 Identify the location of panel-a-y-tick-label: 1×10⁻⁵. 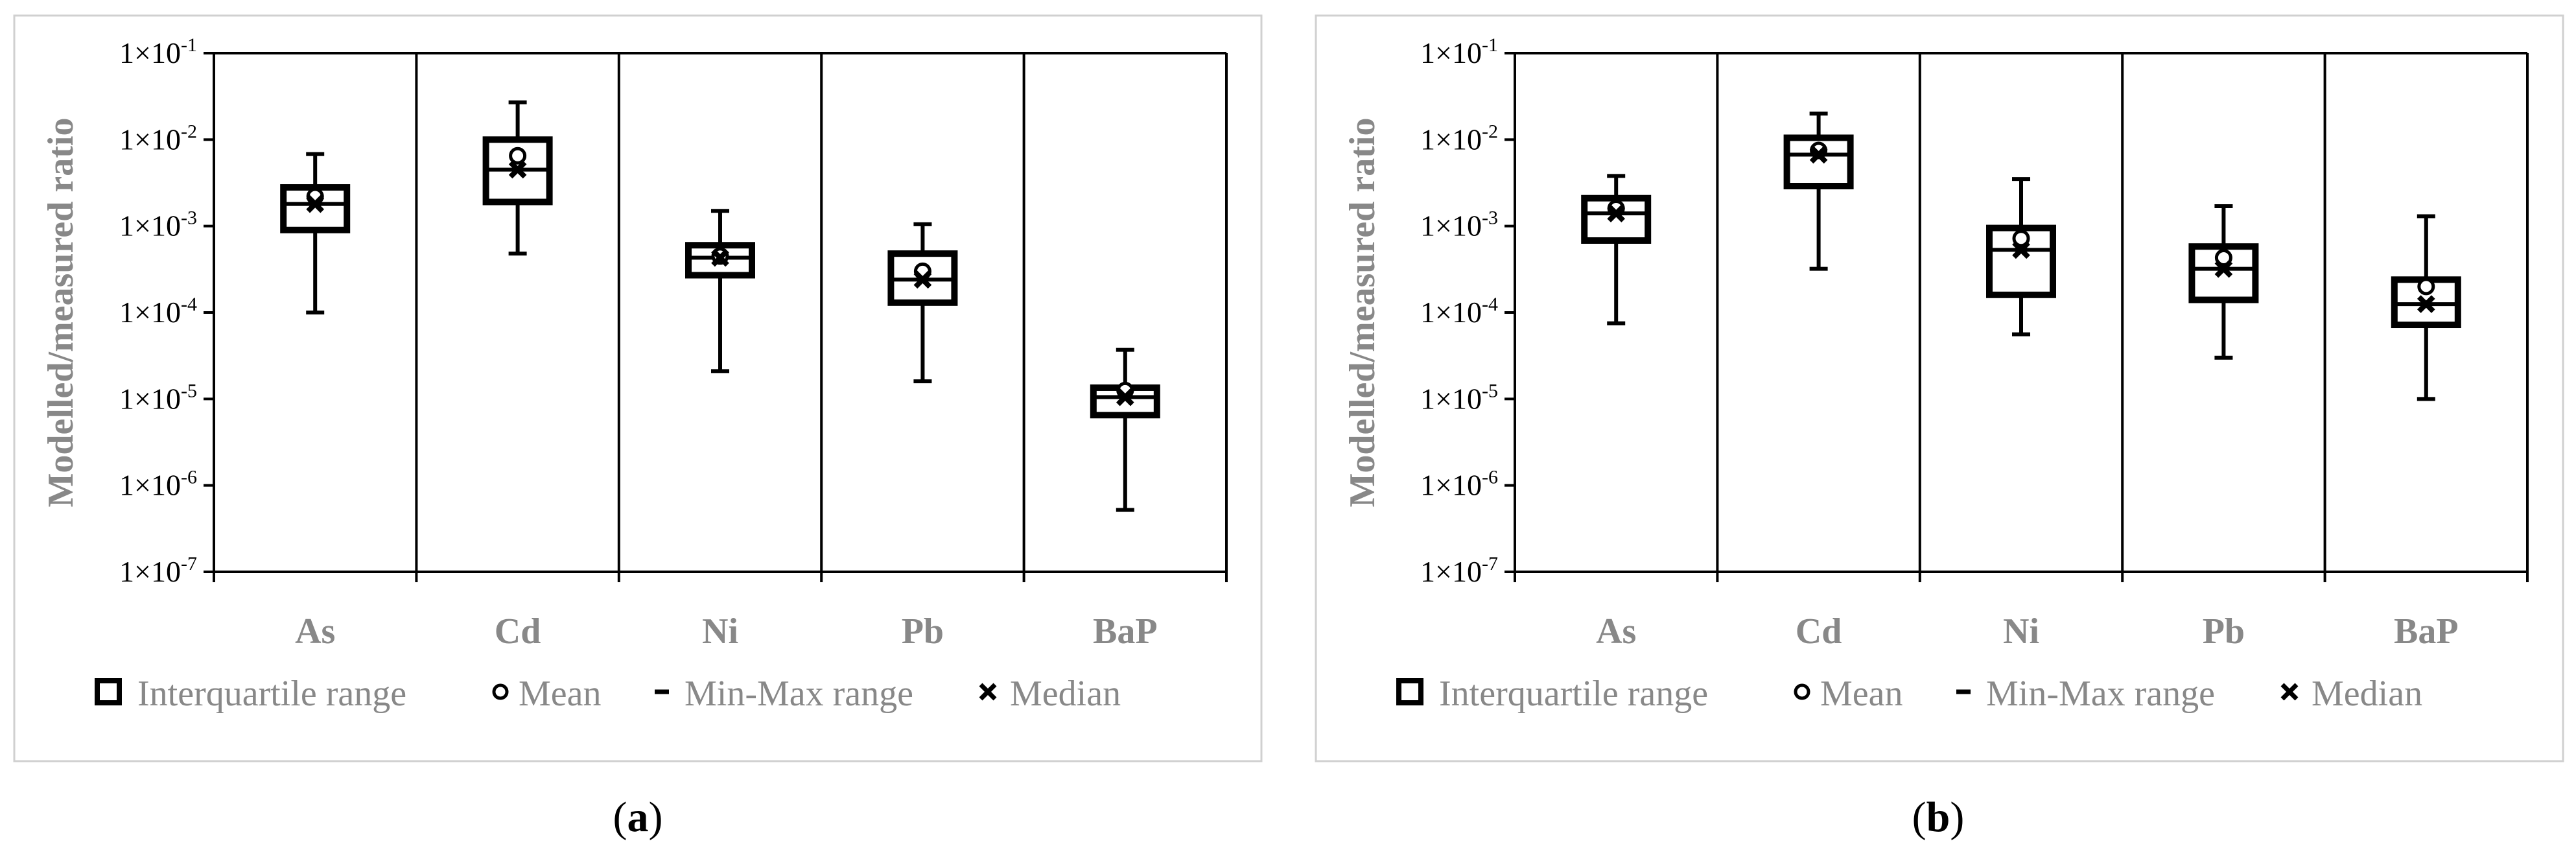
(158, 397).